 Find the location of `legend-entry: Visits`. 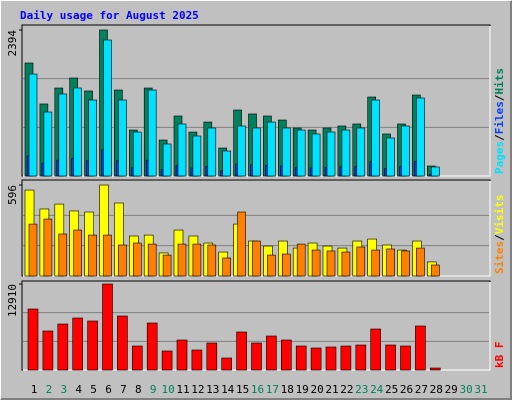

legend-entry: Visits is located at coordinates (499, 215).